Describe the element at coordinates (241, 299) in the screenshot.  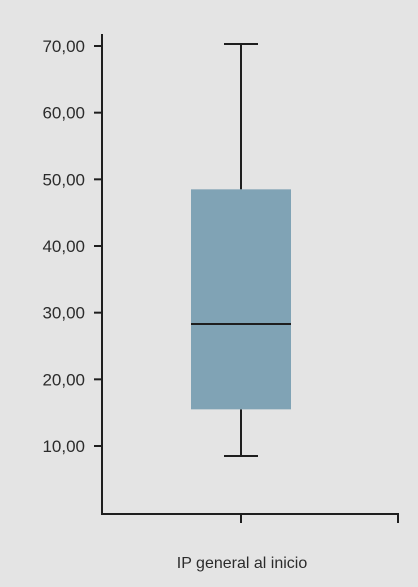
I see `iqr-box` at that location.